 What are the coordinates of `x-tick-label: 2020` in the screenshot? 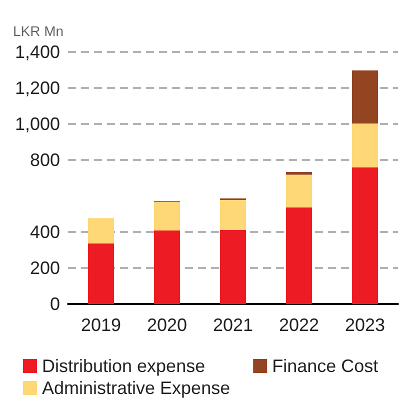 It's located at (167, 325).